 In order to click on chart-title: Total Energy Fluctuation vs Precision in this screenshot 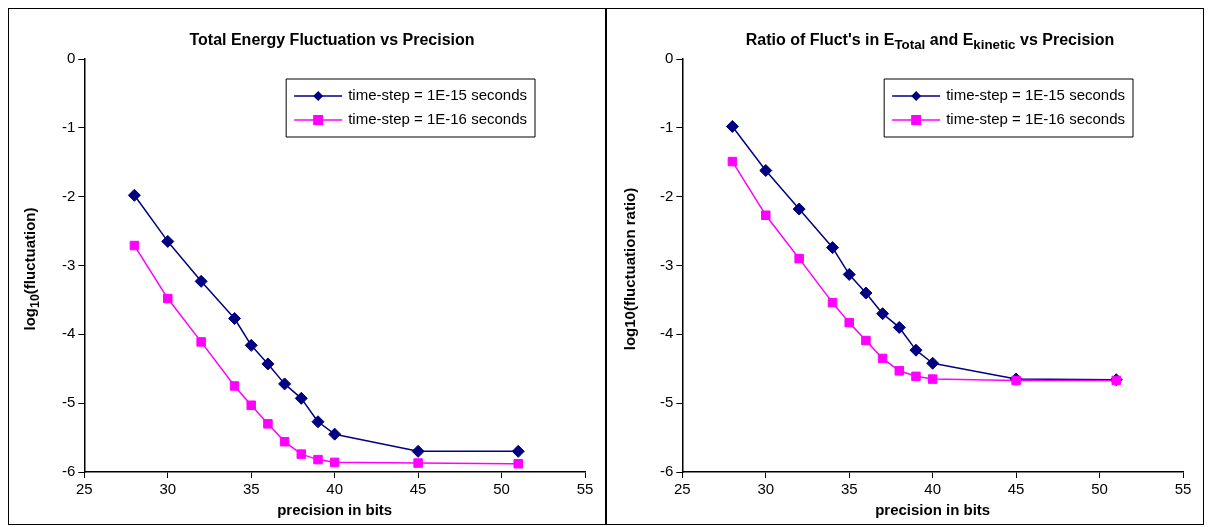, I will do `click(332, 40)`.